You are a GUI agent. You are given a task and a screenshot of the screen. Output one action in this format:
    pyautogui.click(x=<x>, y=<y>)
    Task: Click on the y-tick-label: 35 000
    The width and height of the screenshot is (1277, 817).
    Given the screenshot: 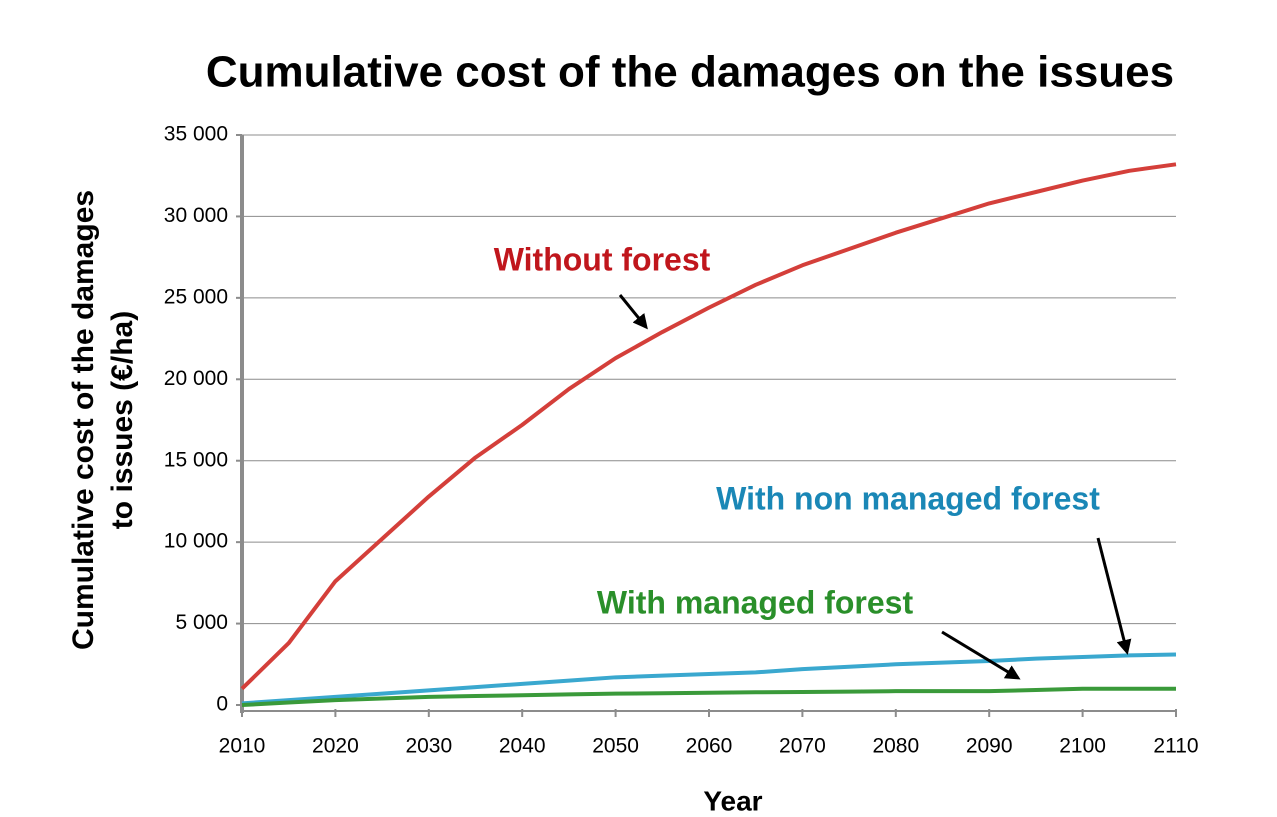 What is the action you would take?
    pyautogui.click(x=196, y=134)
    